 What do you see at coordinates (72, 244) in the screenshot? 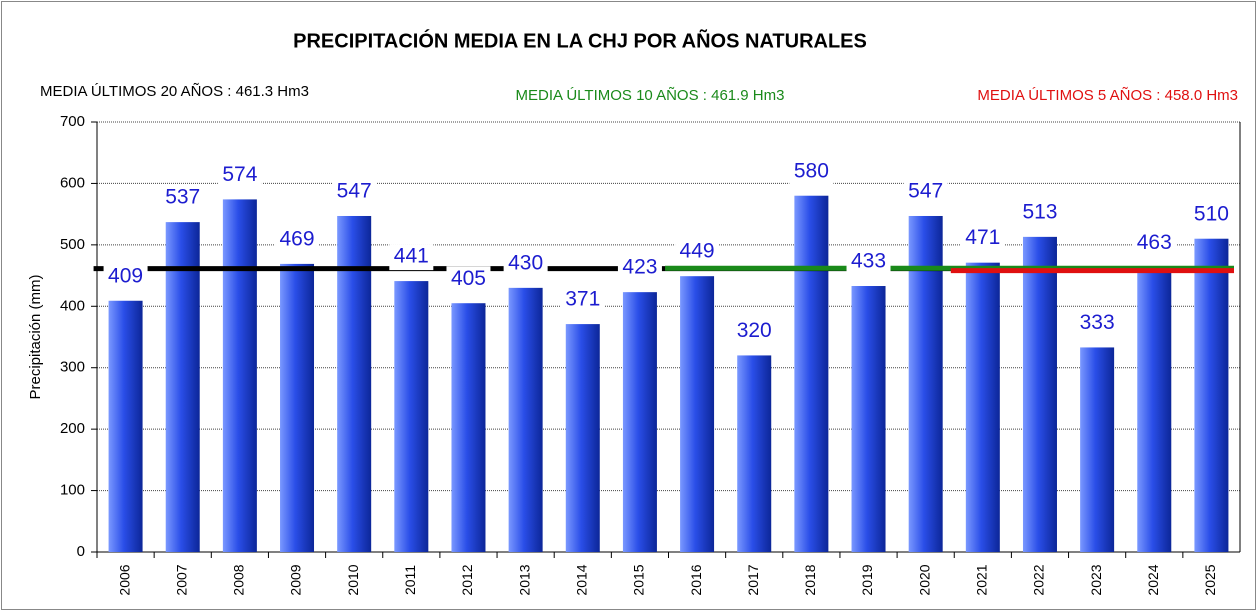
I see `y-tick-label: 500` at bounding box center [72, 244].